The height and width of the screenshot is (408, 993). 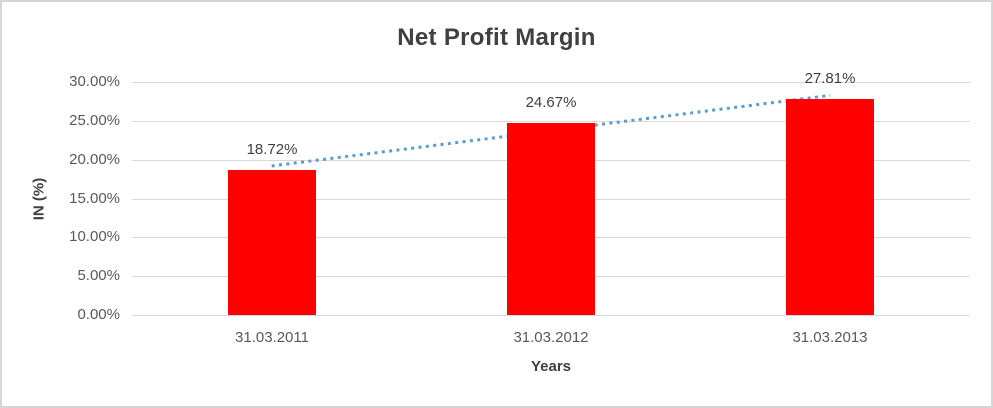 I want to click on y-axis-tick-label: 10.00%, so click(x=94, y=237).